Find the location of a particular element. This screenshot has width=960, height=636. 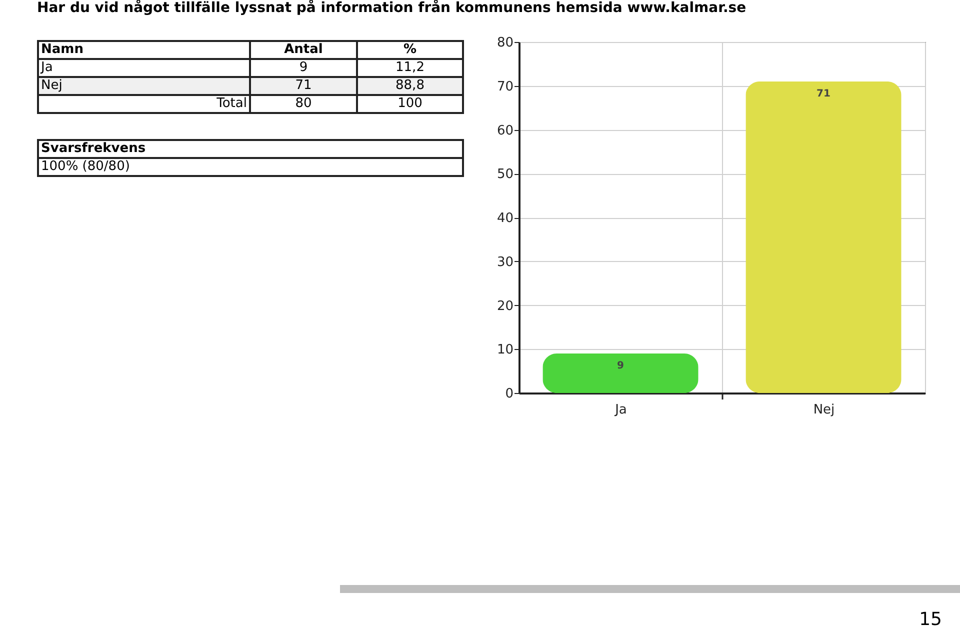

text: Antal is located at coordinates (303, 50).